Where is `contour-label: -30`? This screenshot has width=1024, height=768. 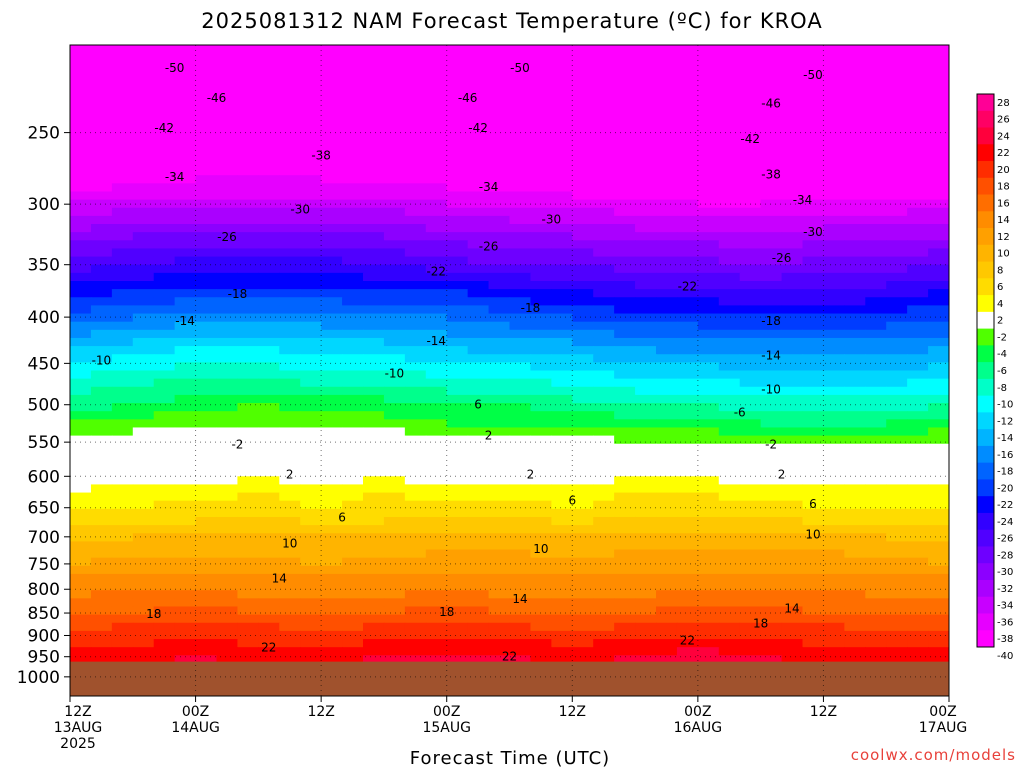 contour-label: -30 is located at coordinates (300, 209).